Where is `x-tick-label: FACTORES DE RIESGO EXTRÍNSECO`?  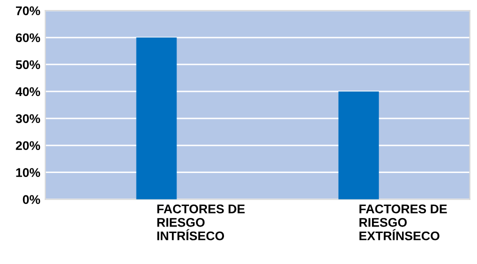
x-tick-label: FACTORES DE RIESGO EXTRÍNSECO is located at coordinates (403, 222).